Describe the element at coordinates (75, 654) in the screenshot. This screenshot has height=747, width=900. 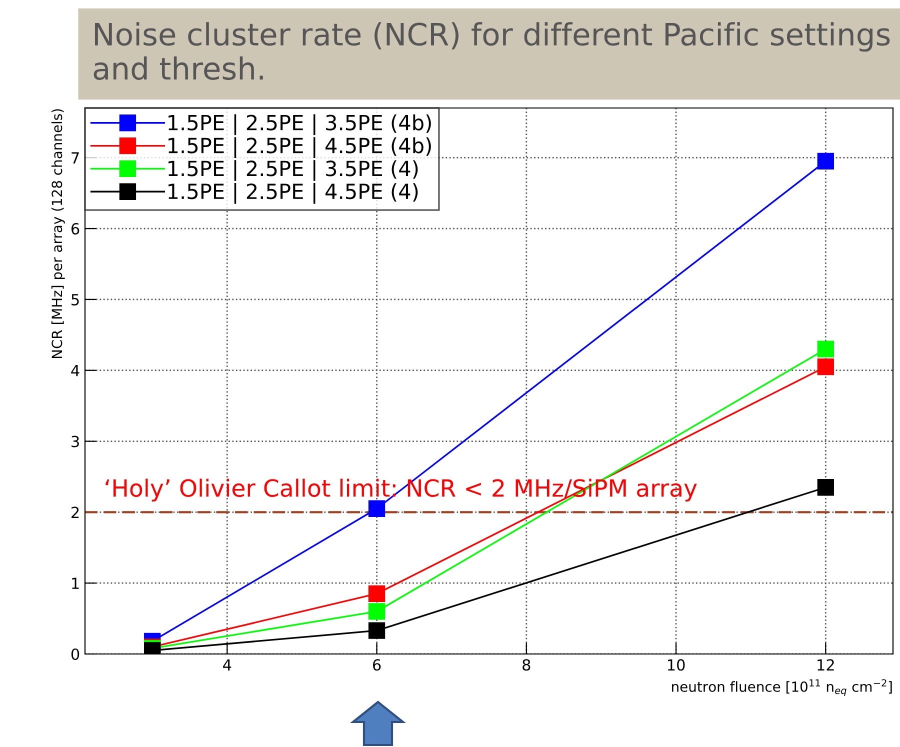
I see `y-tick-label: 0` at that location.